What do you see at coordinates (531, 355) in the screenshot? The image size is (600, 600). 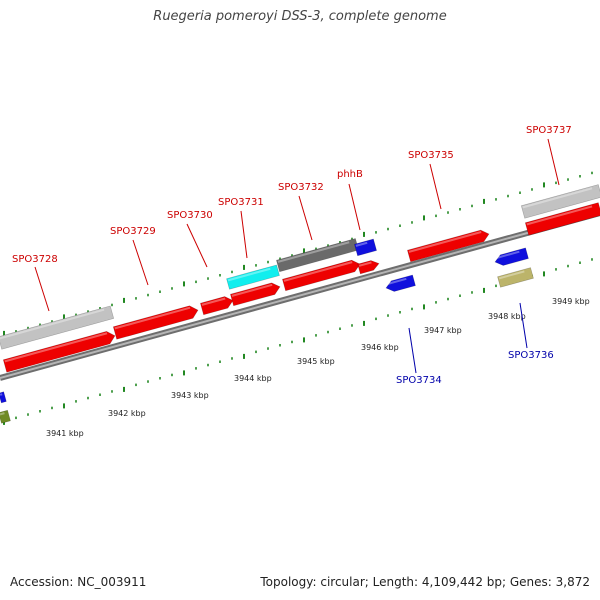 I see `gene-label: SPO3736` at bounding box center [531, 355].